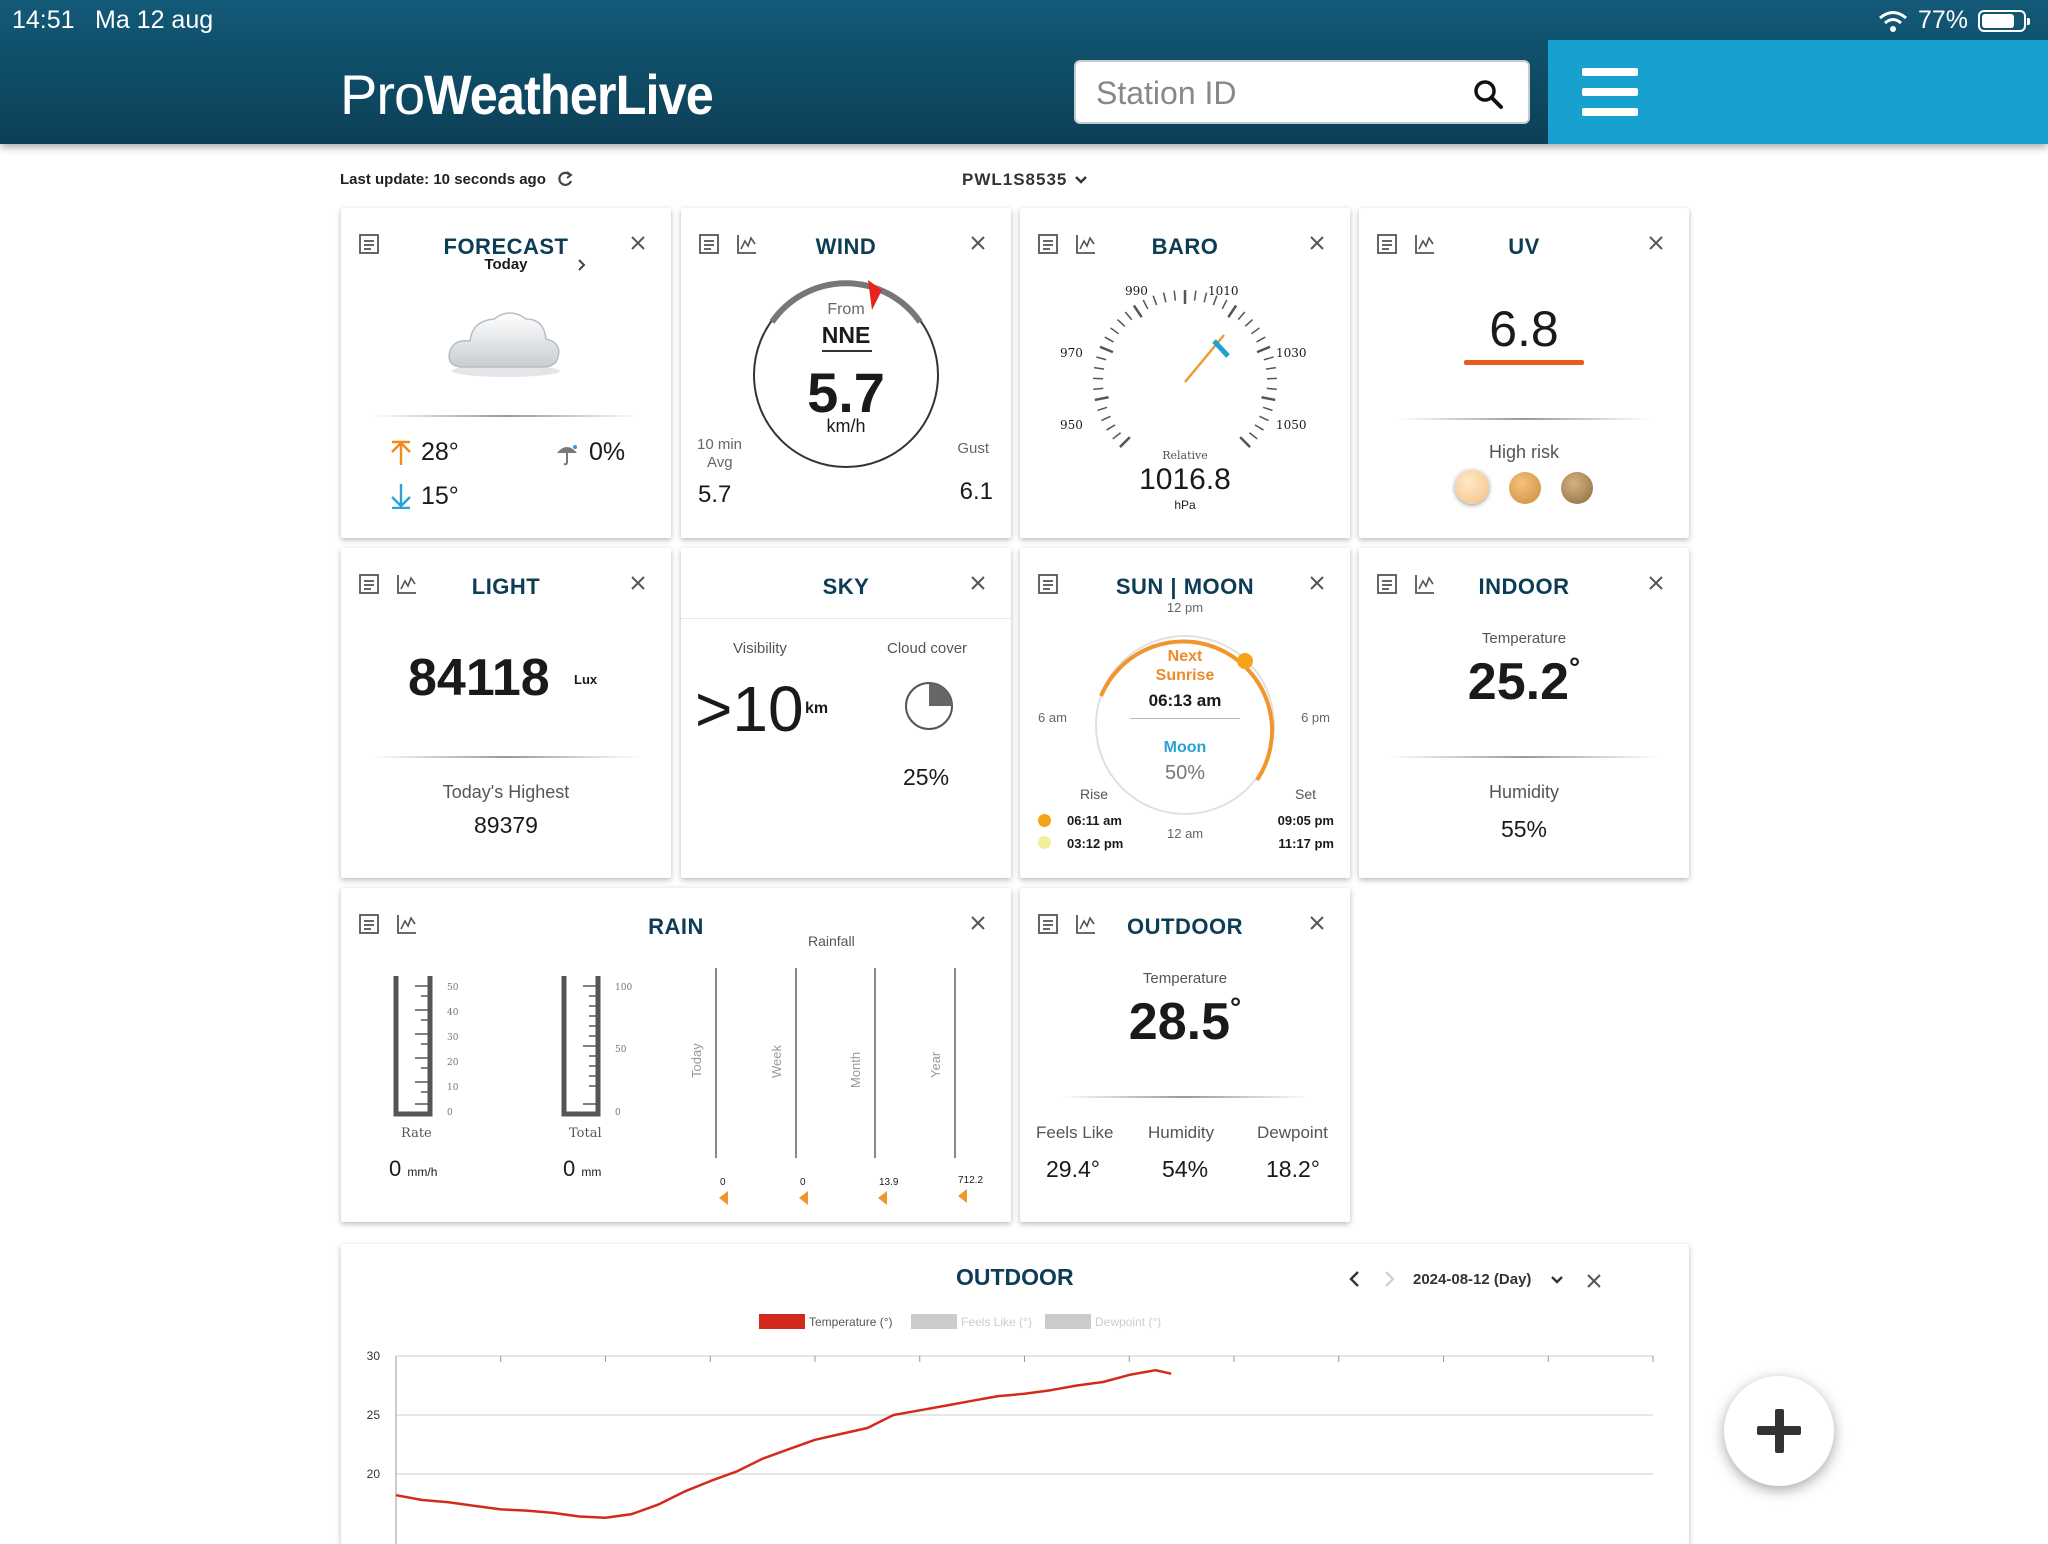 Image resolution: width=2048 pixels, height=1544 pixels. I want to click on card-title: SKY, so click(846, 587).